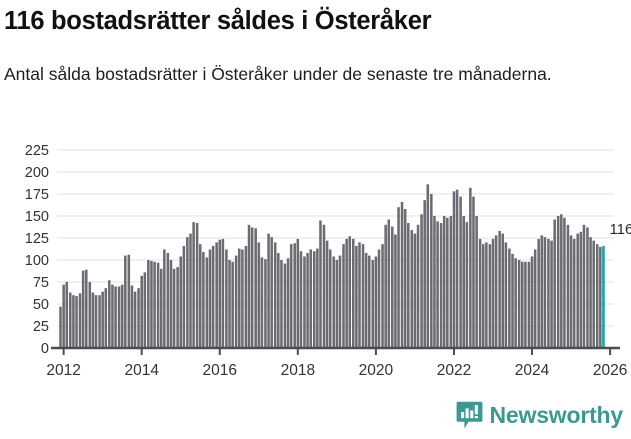 The width and height of the screenshot is (631, 439). Describe the element at coordinates (556, 415) in the screenshot. I see `newsworthy-logo-text: Newsworthy` at that location.